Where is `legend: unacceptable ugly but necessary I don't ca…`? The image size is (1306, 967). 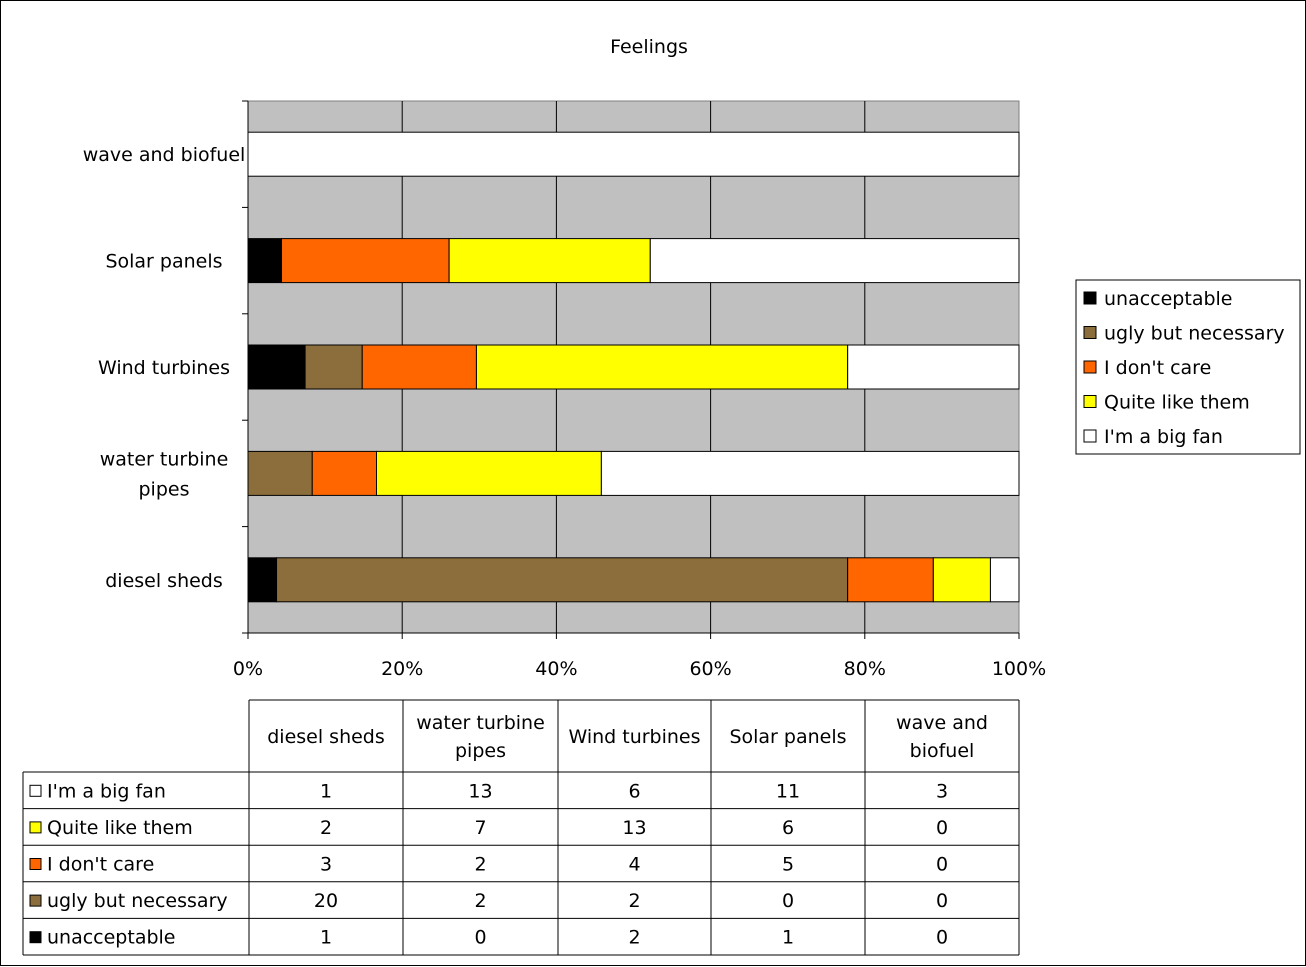
legend: unacceptable ugly but necessary I don't ca… is located at coordinates (1188, 367).